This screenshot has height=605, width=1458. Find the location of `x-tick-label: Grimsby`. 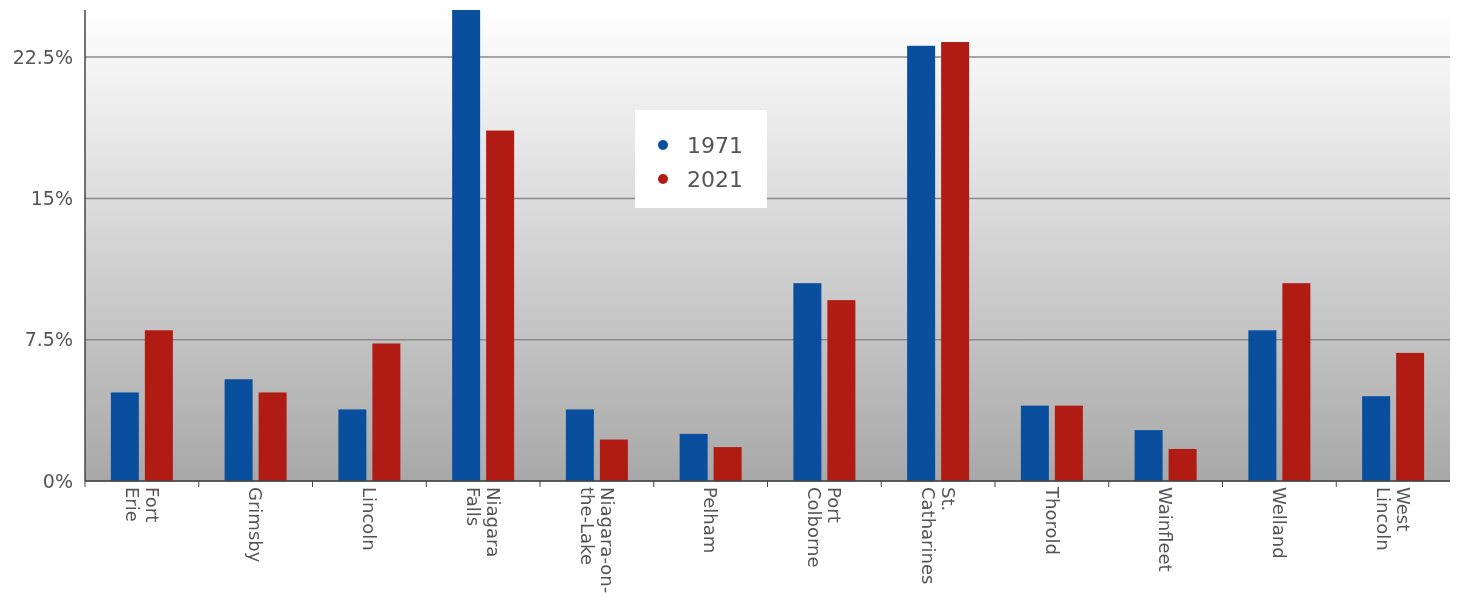

x-tick-label: Grimsby is located at coordinates (256, 525).